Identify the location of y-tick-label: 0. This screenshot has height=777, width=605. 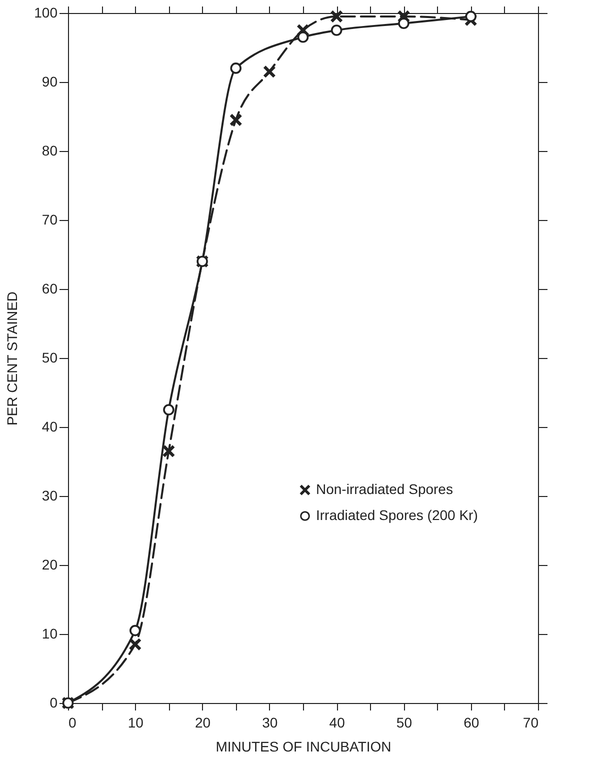
(54, 702).